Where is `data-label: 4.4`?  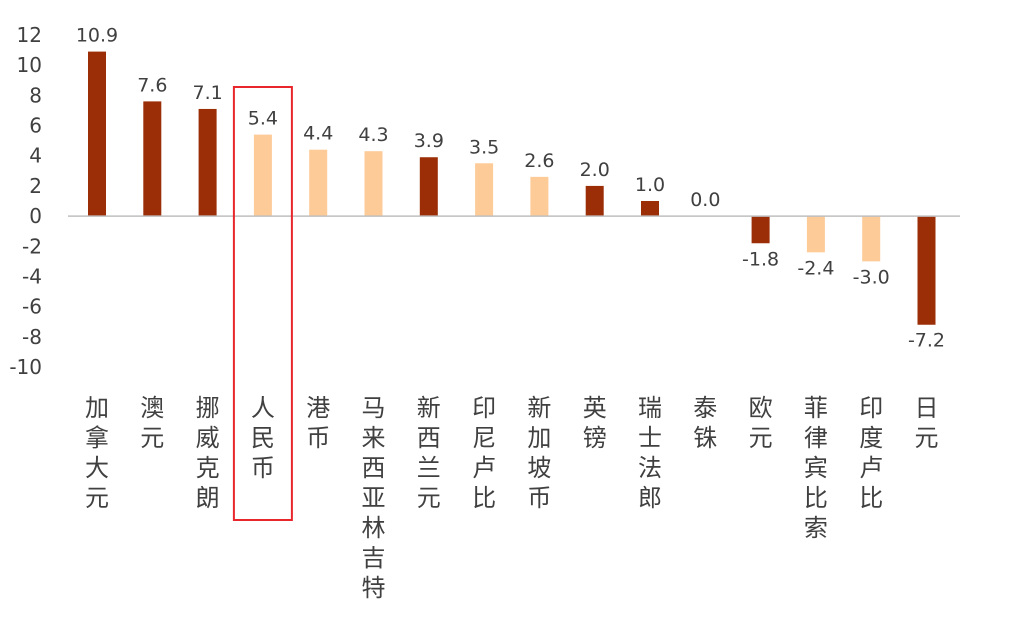
data-label: 4.4 is located at coordinates (318, 134).